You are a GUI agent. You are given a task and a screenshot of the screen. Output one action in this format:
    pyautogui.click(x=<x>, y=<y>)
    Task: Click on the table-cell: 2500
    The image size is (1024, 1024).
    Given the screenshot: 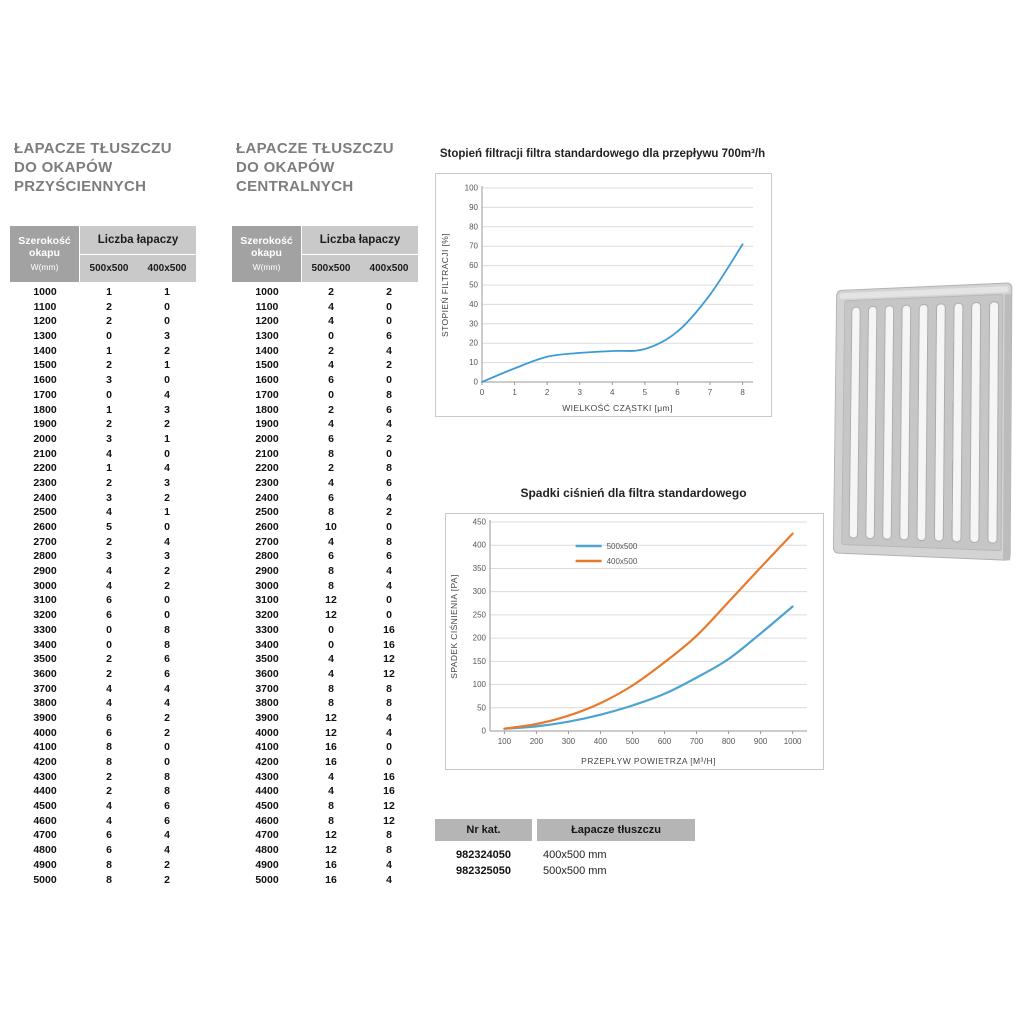 What is the action you would take?
    pyautogui.click(x=45, y=512)
    